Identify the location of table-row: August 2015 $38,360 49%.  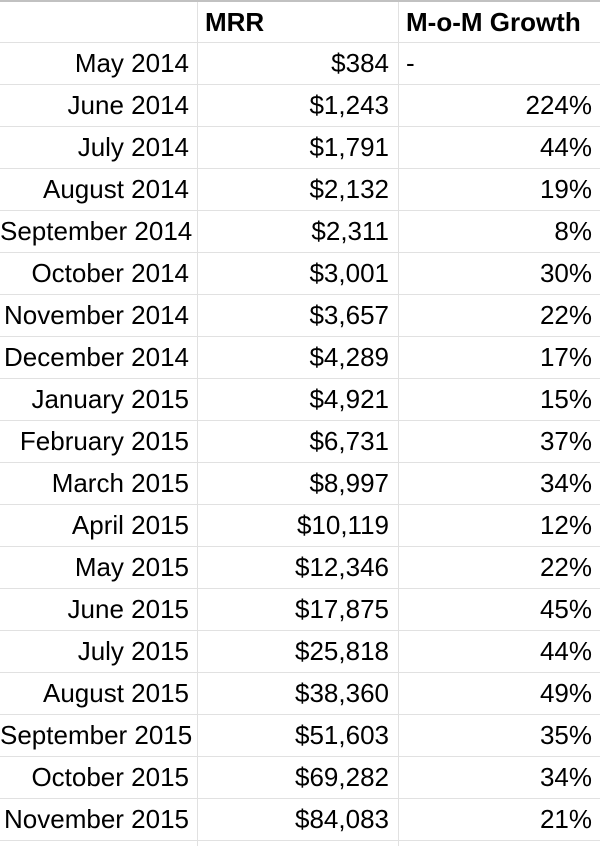
(300, 694).